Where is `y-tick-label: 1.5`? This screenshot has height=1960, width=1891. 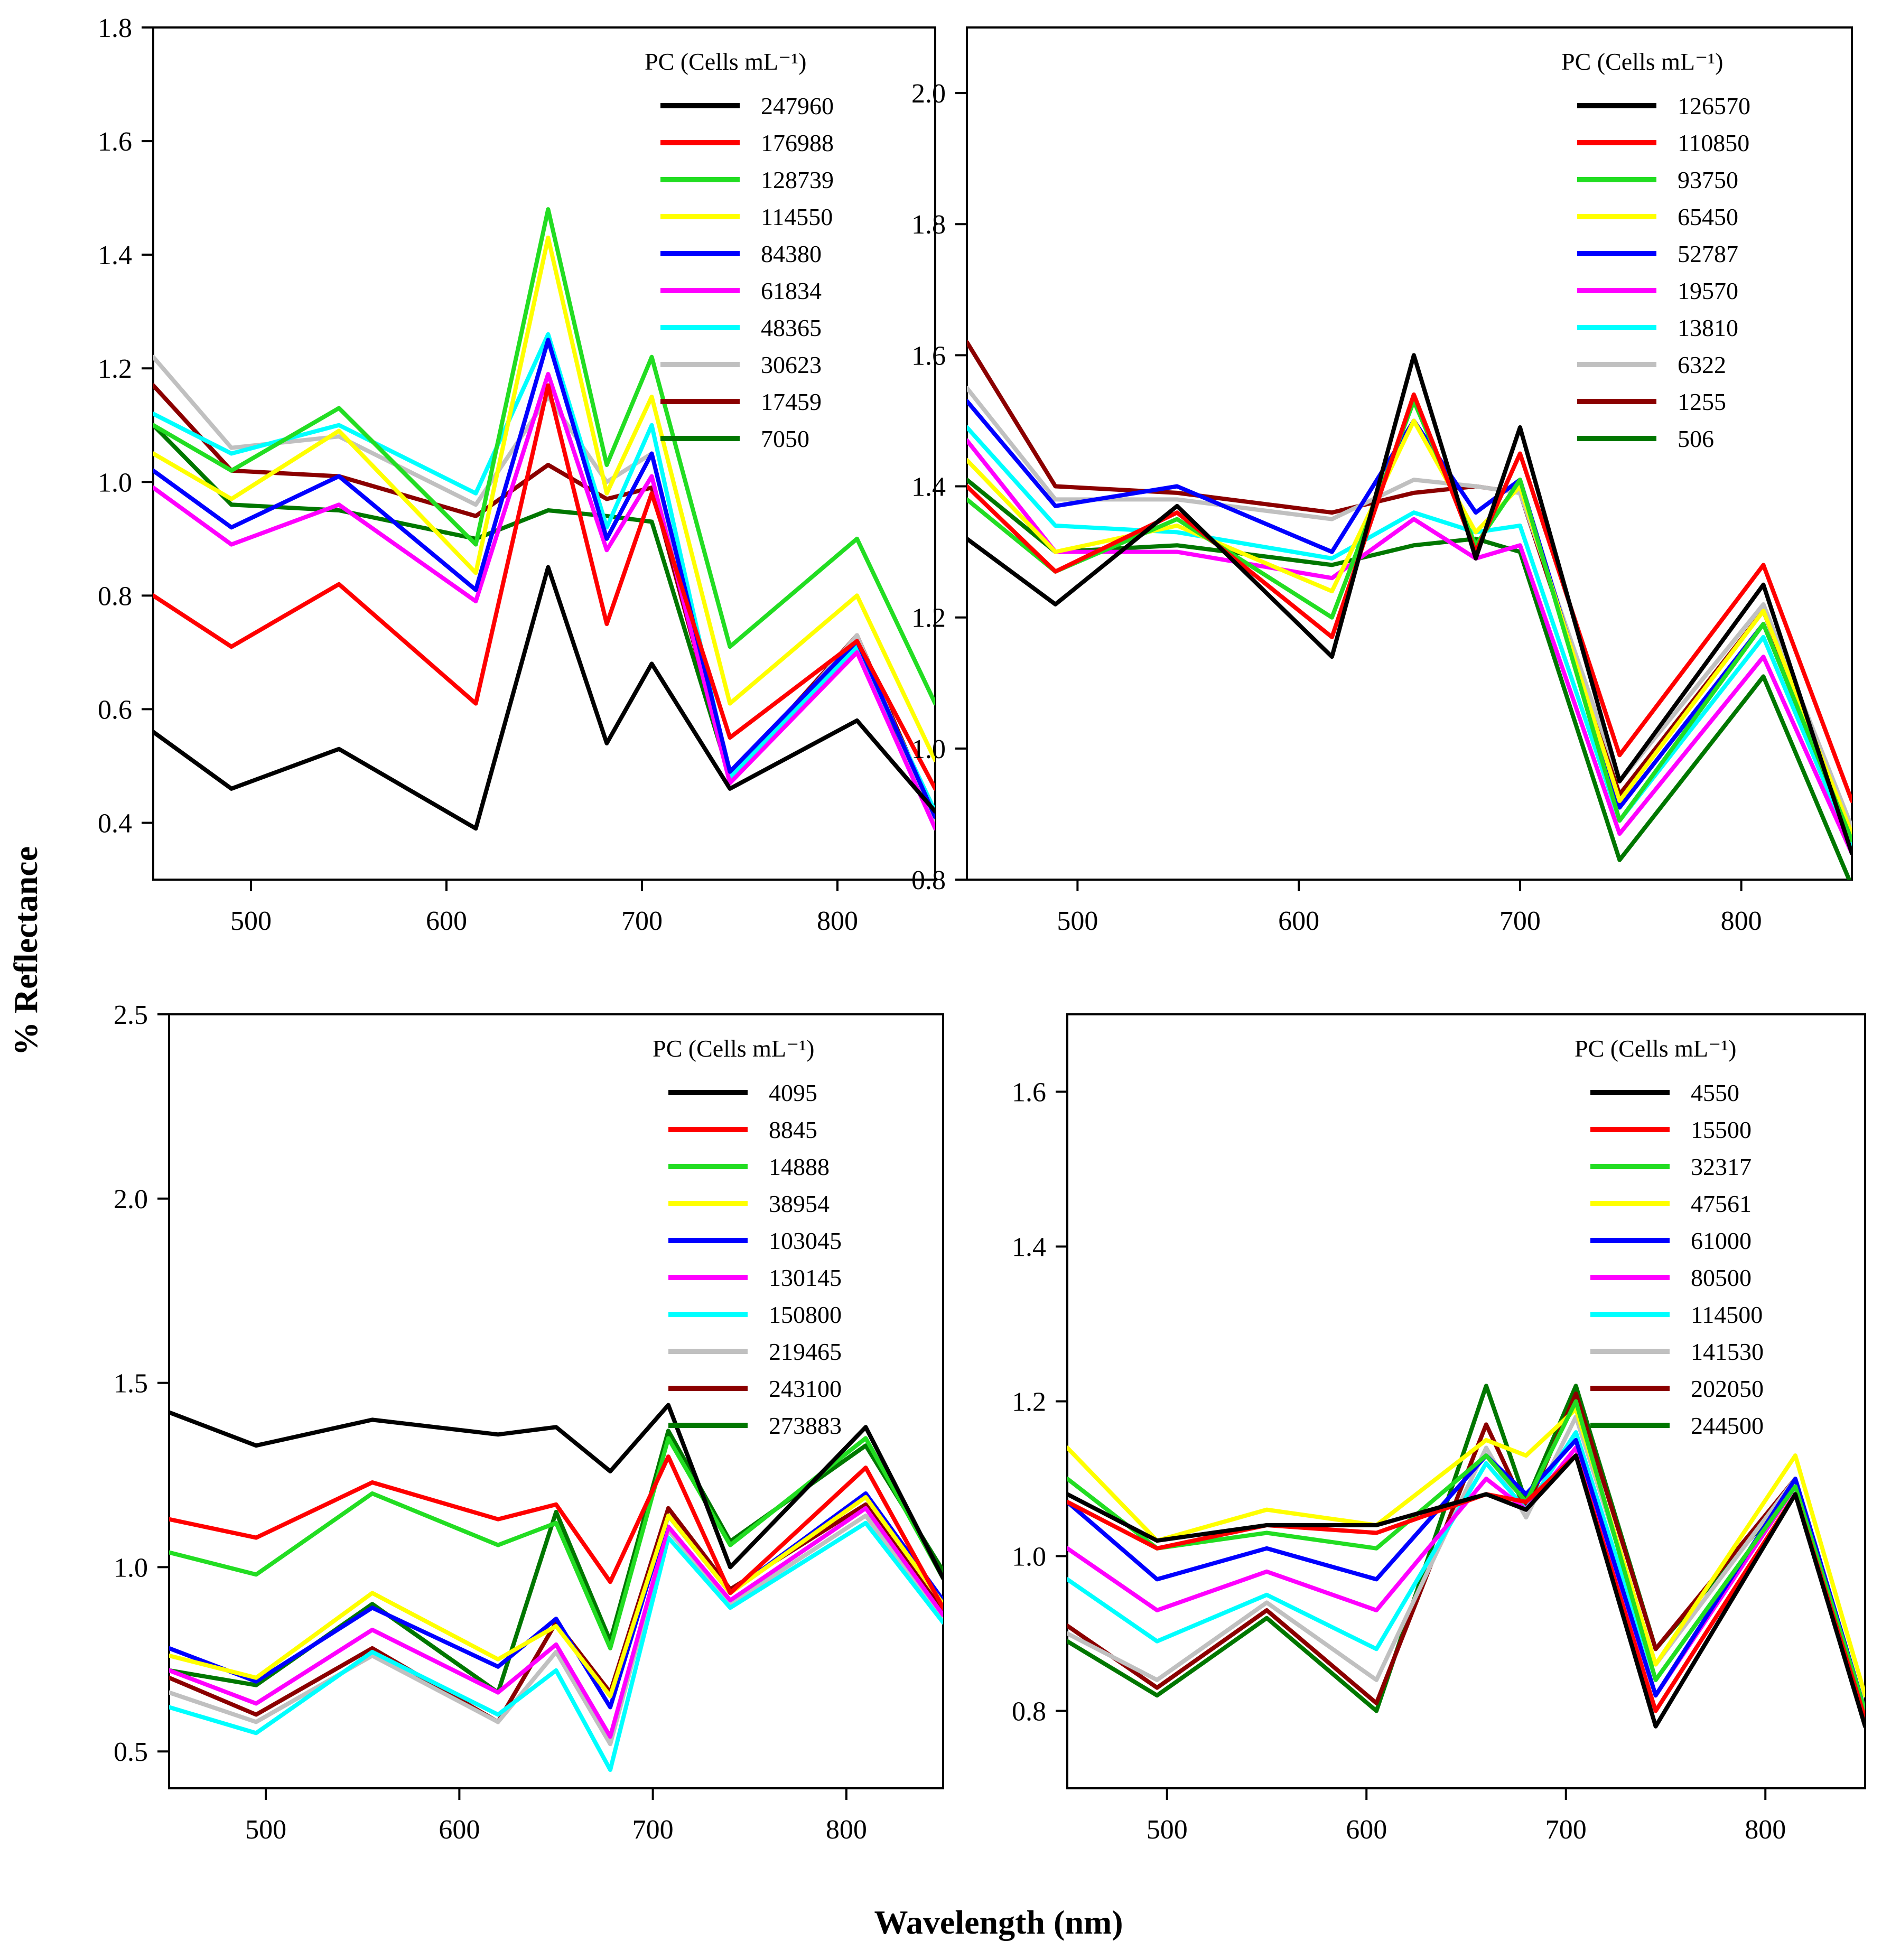
y-tick-label: 1.5 is located at coordinates (131, 1384).